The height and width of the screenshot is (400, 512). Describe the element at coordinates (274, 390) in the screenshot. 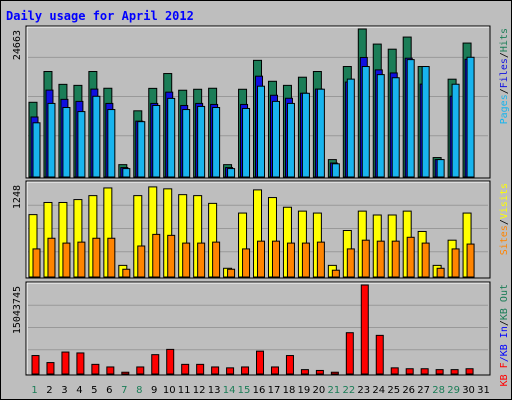

I see `day-label: 17` at that location.